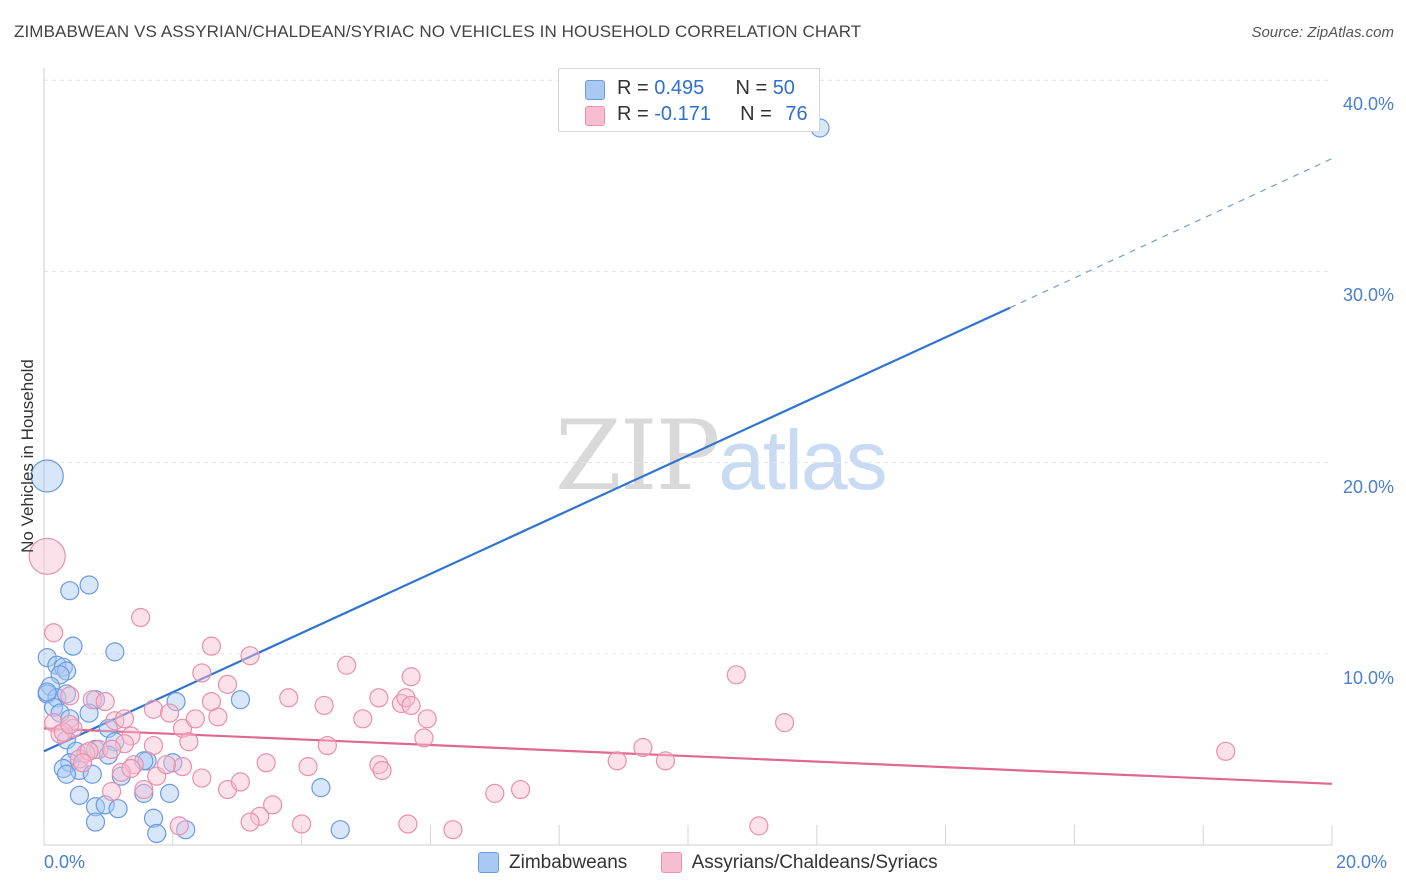 The height and width of the screenshot is (892, 1406). What do you see at coordinates (1368, 295) in the screenshot?
I see `y-tick-label: 30.0%` at bounding box center [1368, 295].